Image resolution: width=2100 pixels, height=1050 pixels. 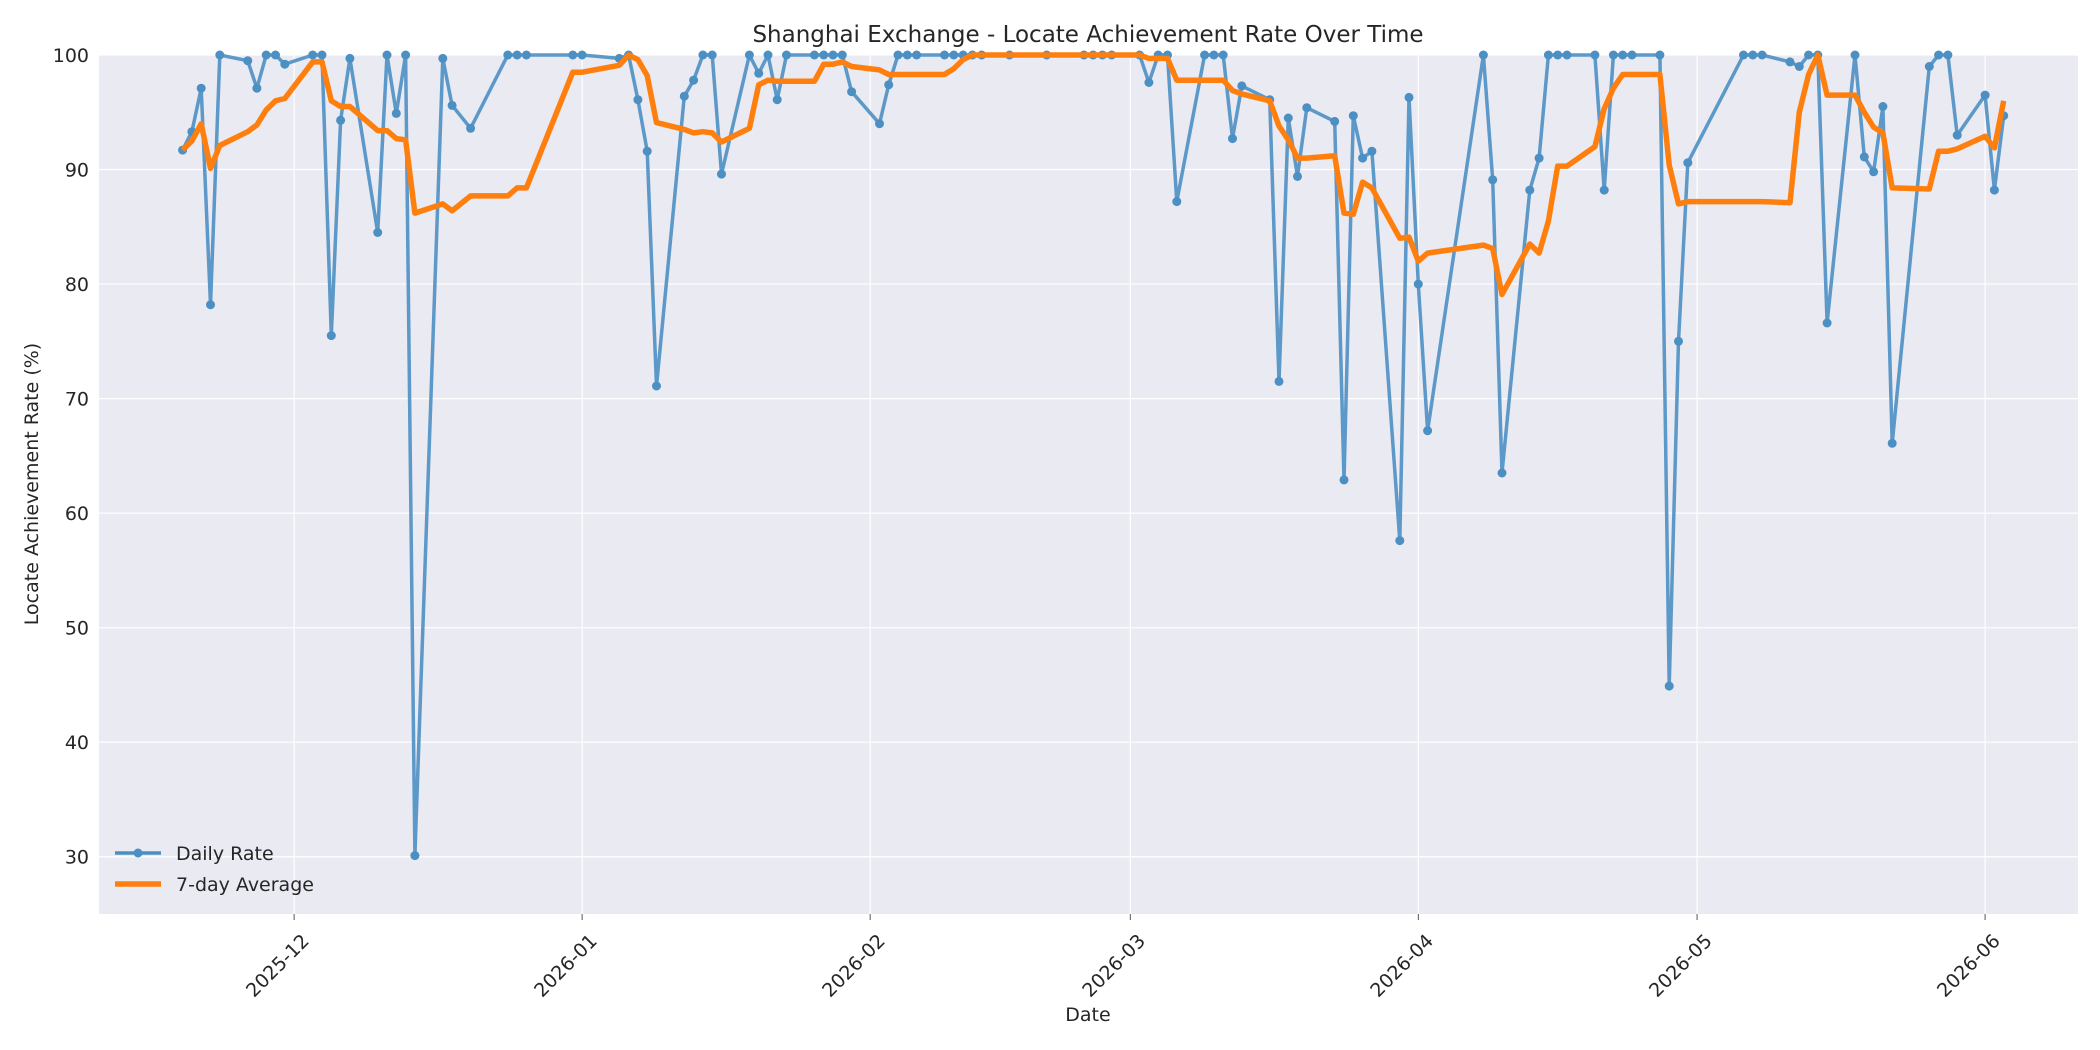 What do you see at coordinates (77, 171) in the screenshot?
I see `y-tick-label: 90` at bounding box center [77, 171].